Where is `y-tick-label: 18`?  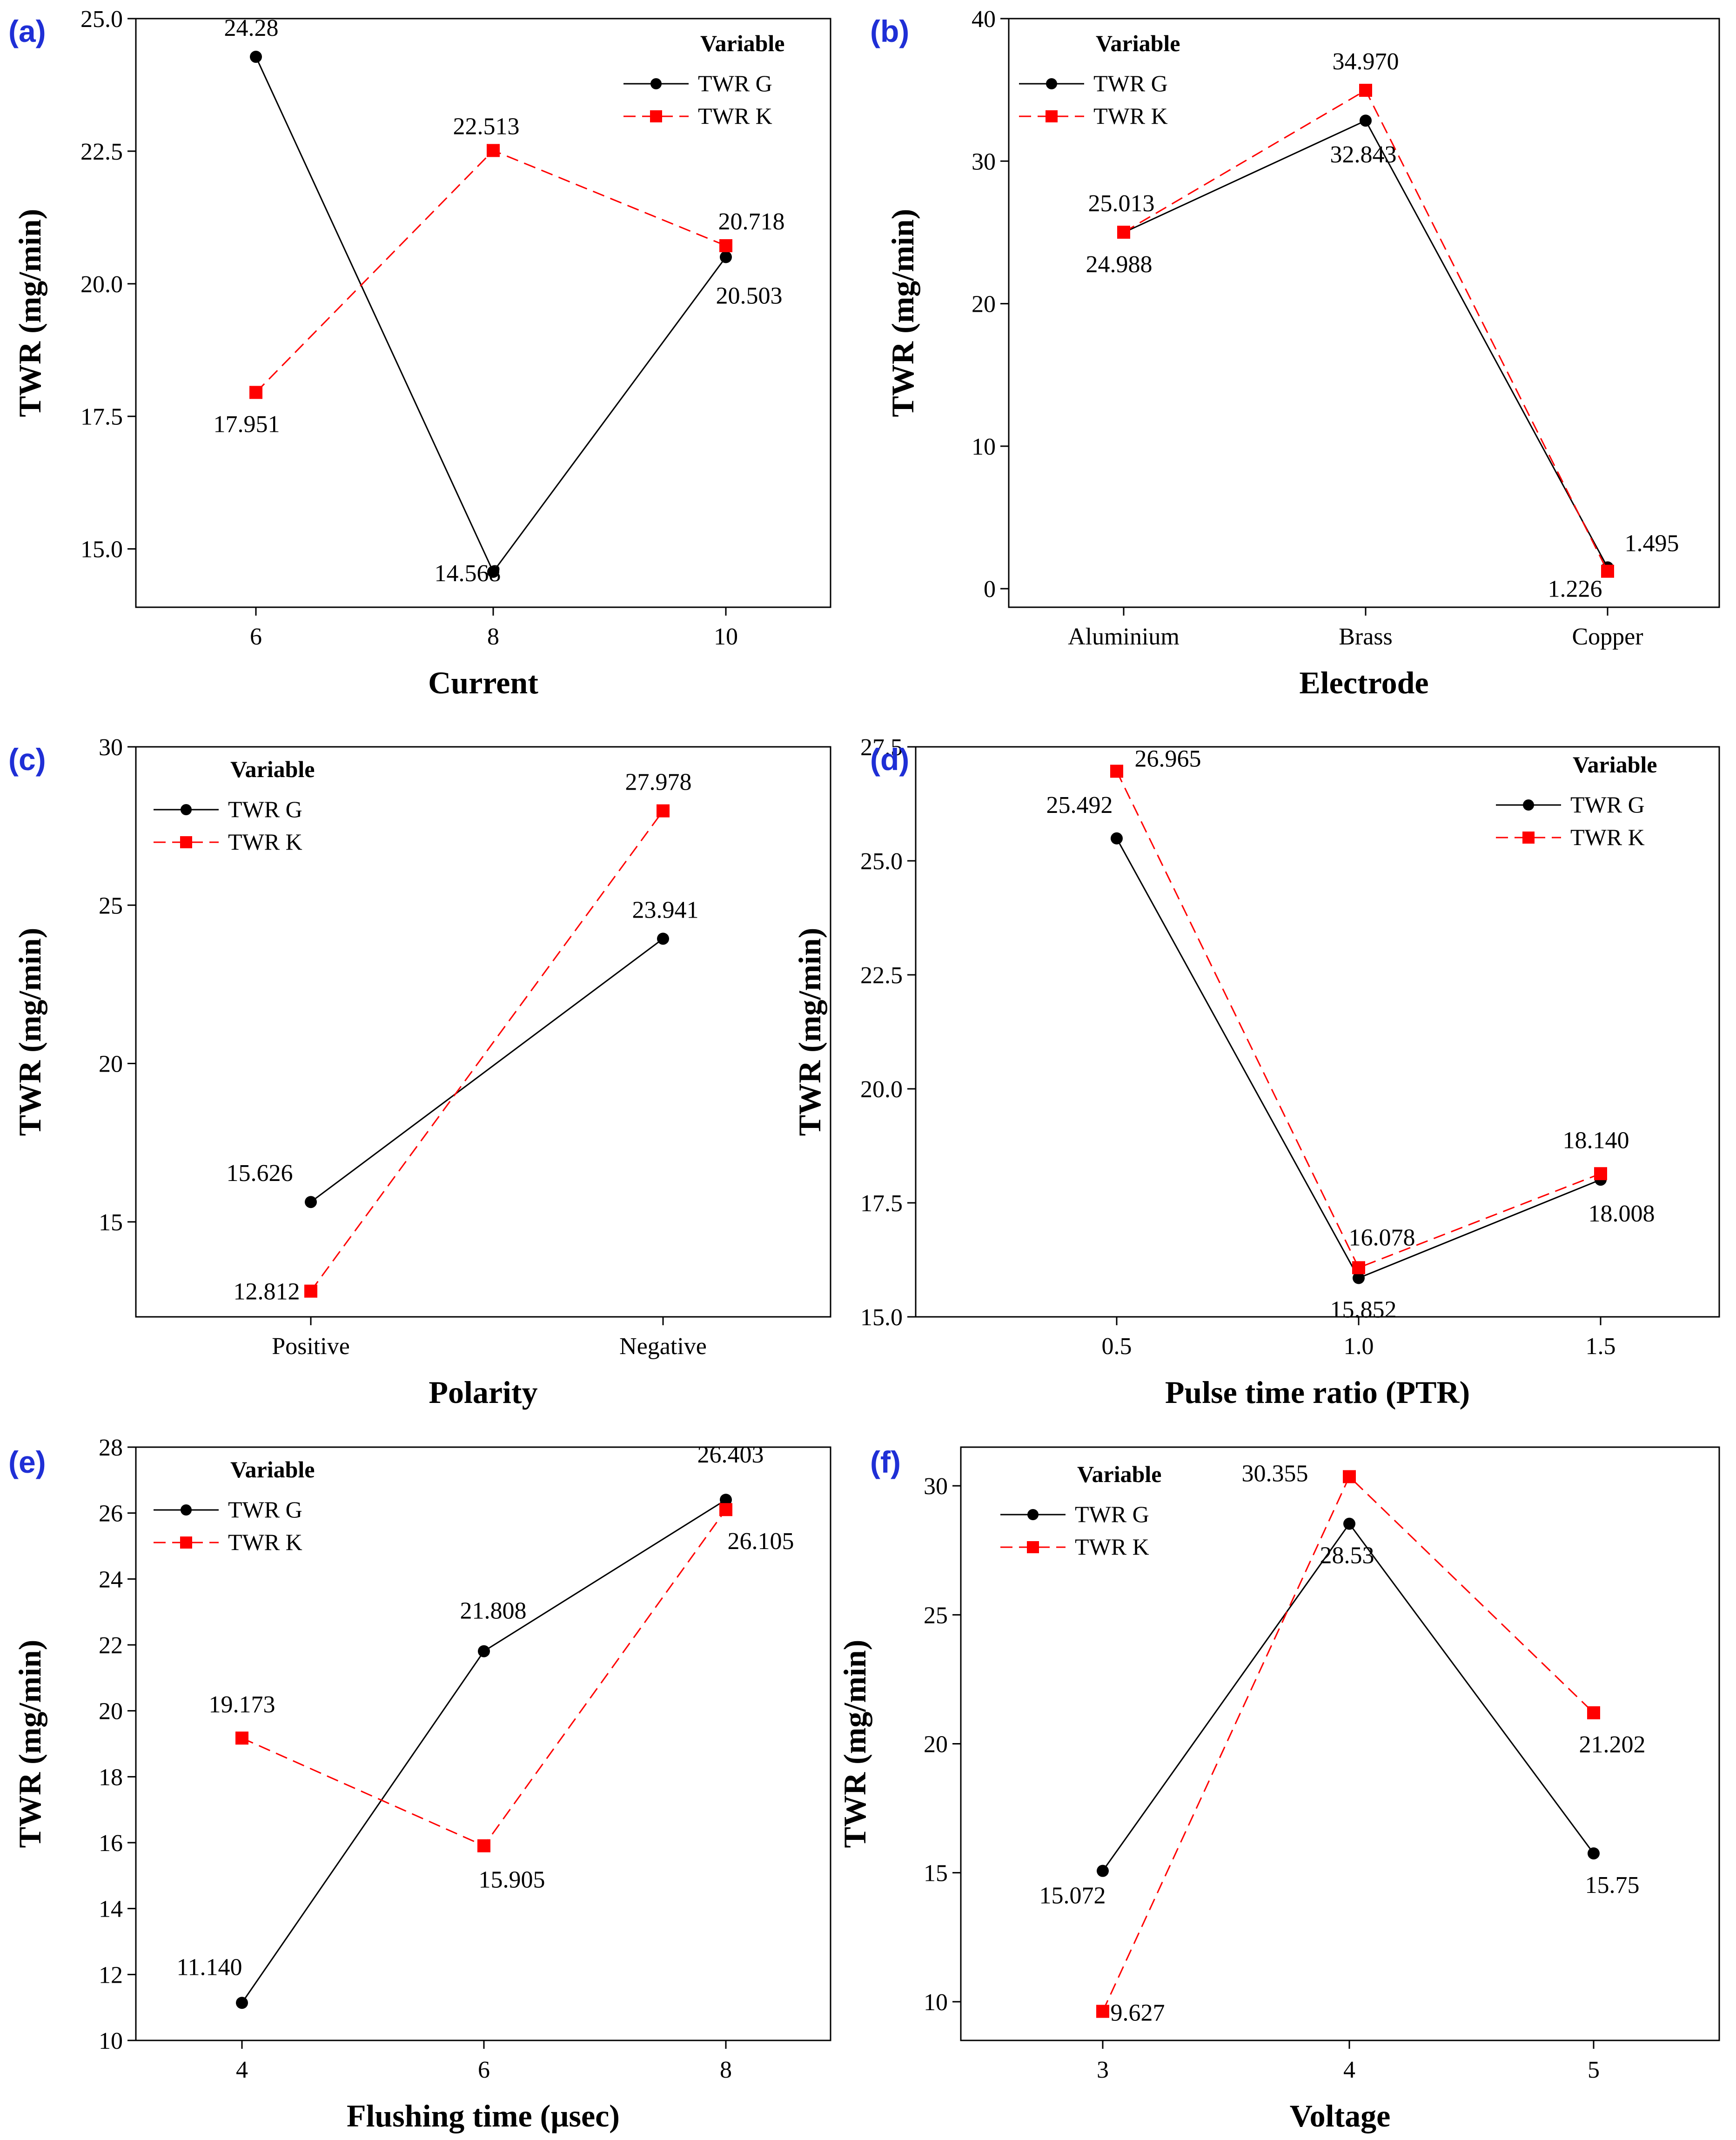
y-tick-label: 18 is located at coordinates (111, 1777).